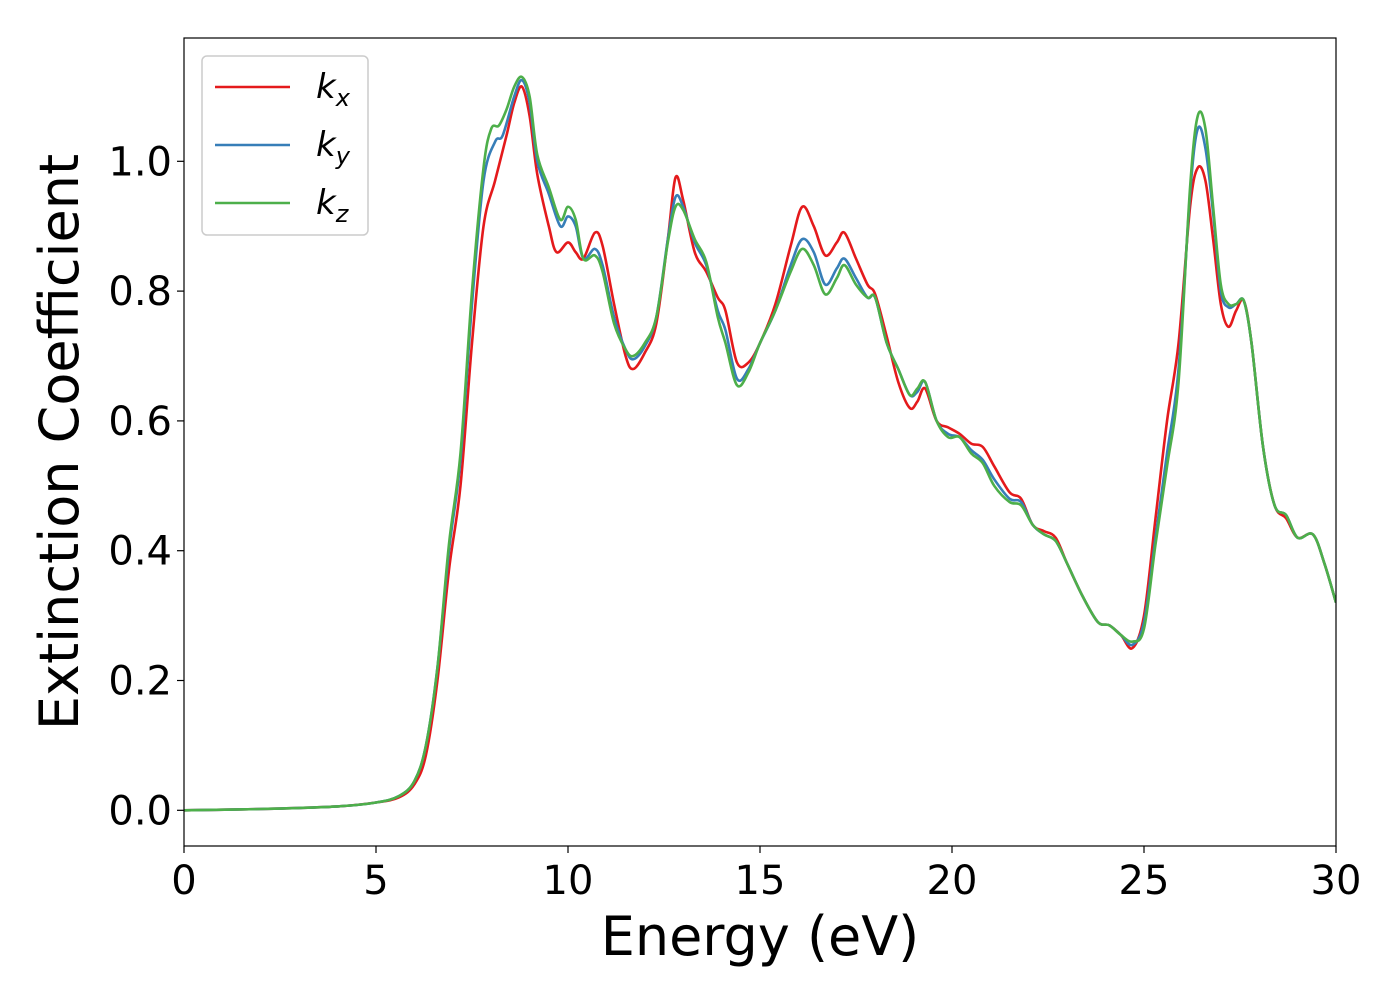 This screenshot has width=1400, height=1000. I want to click on x-axis: 0 5 10 15 20 25 30, so click(766, 875).